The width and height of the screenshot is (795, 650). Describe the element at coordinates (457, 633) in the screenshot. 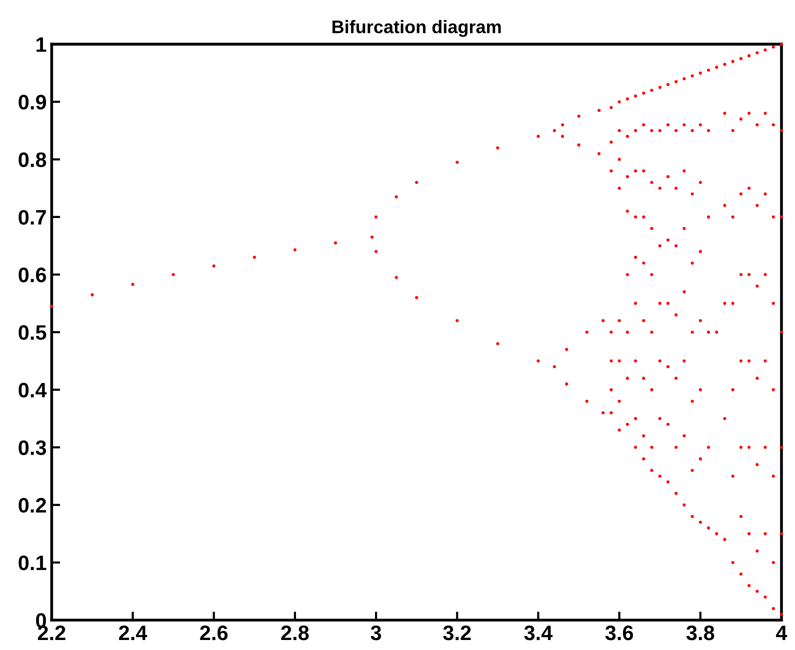

I see `x-tick-label: 3.2` at that location.